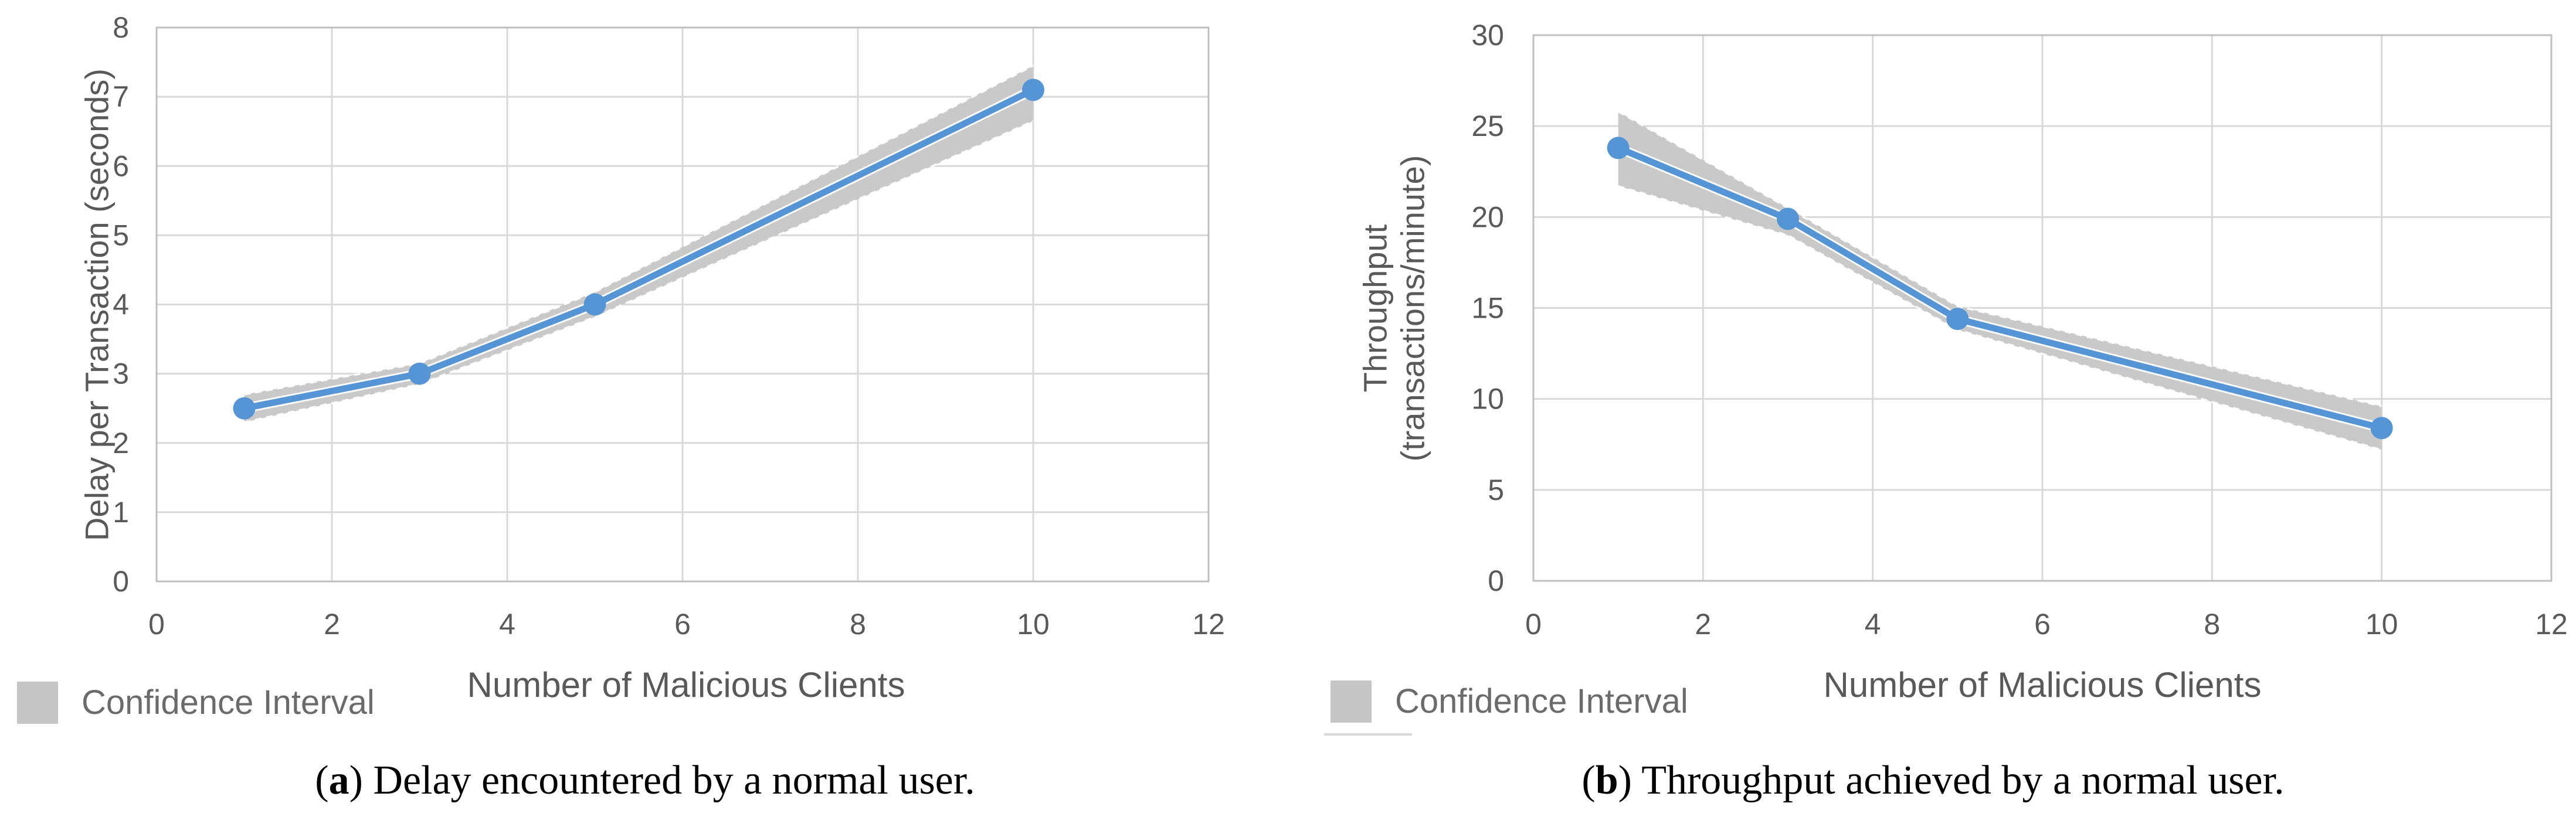 The height and width of the screenshot is (827, 2576). What do you see at coordinates (1368, 735) in the screenshot?
I see `legend-artifact-line` at bounding box center [1368, 735].